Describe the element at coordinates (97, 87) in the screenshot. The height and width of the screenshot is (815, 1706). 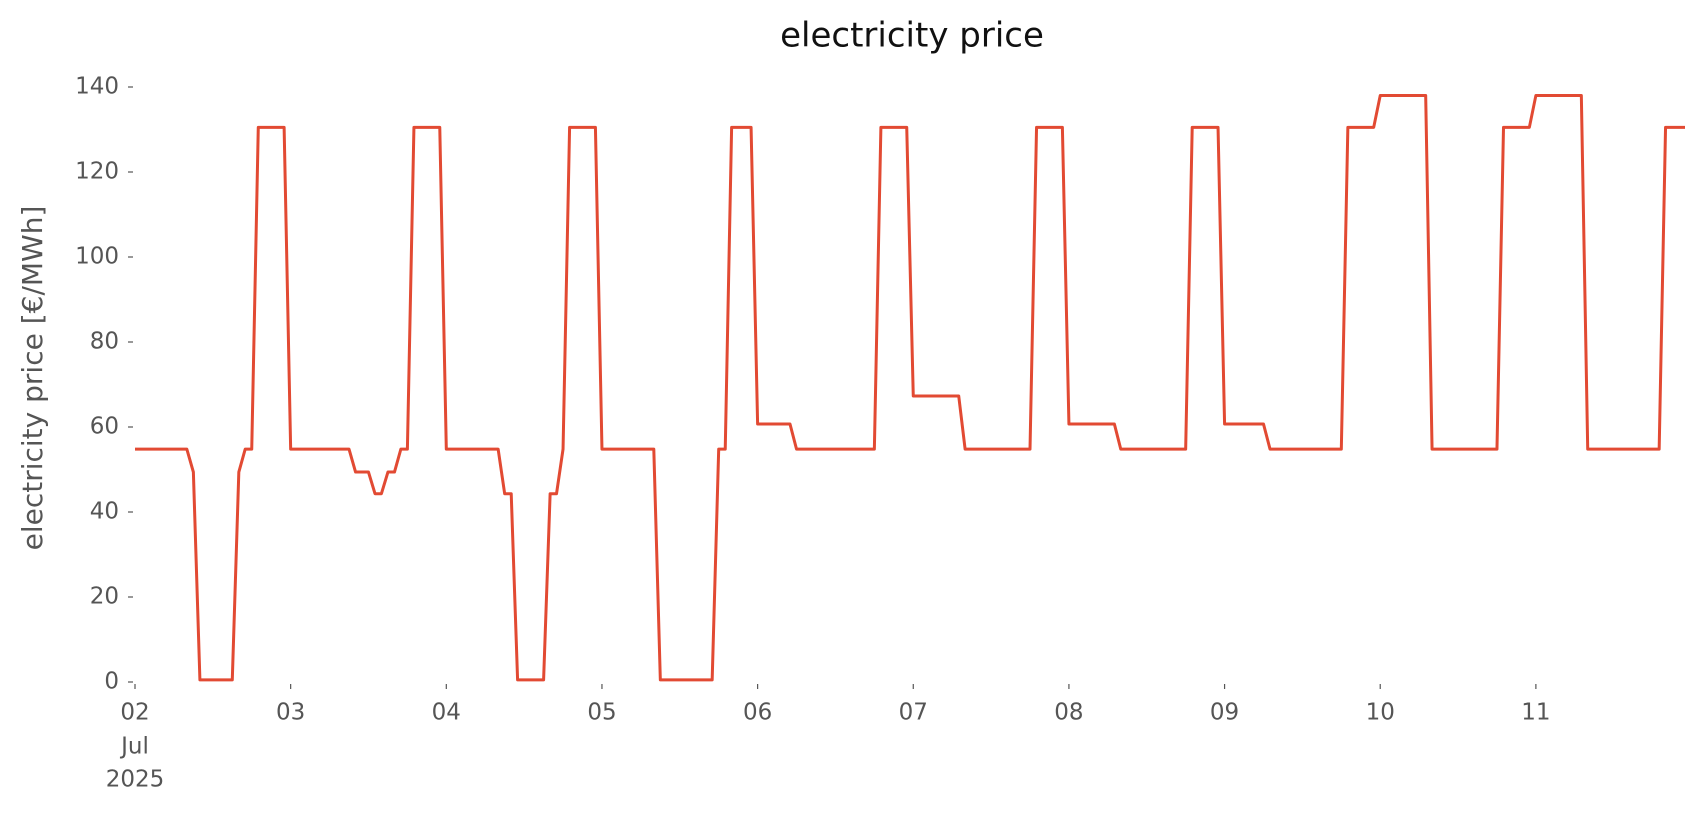
I see `y-tick-label: 140` at that location.